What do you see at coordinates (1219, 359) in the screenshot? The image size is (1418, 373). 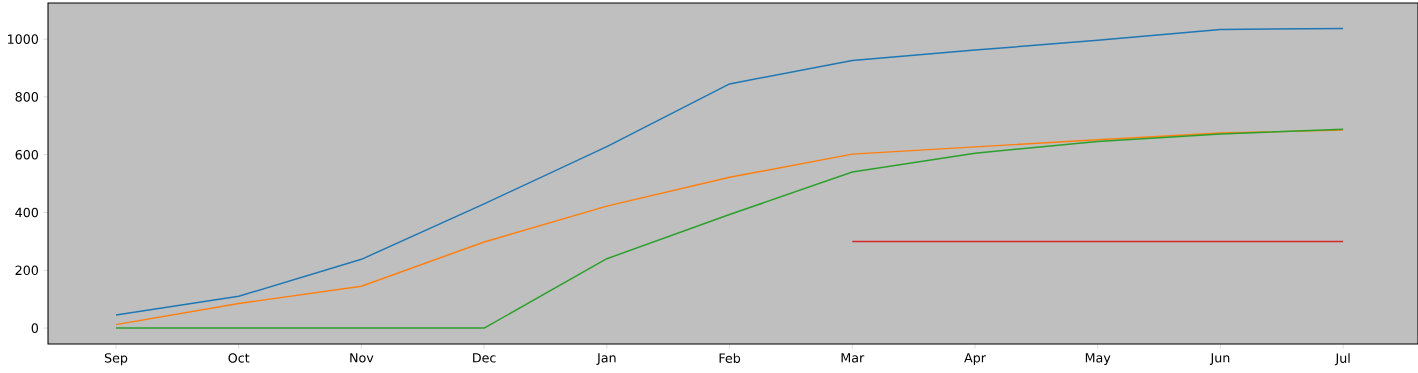 I see `x-tick-label: Jun` at bounding box center [1219, 359].